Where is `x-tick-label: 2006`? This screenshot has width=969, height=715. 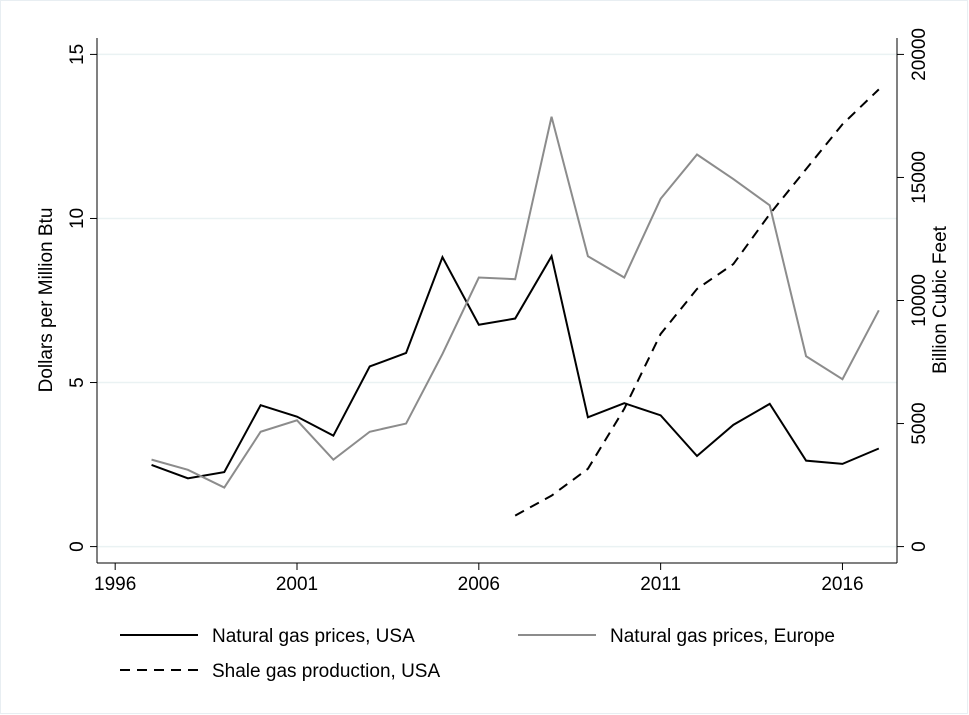 x-tick-label: 2006 is located at coordinates (479, 584).